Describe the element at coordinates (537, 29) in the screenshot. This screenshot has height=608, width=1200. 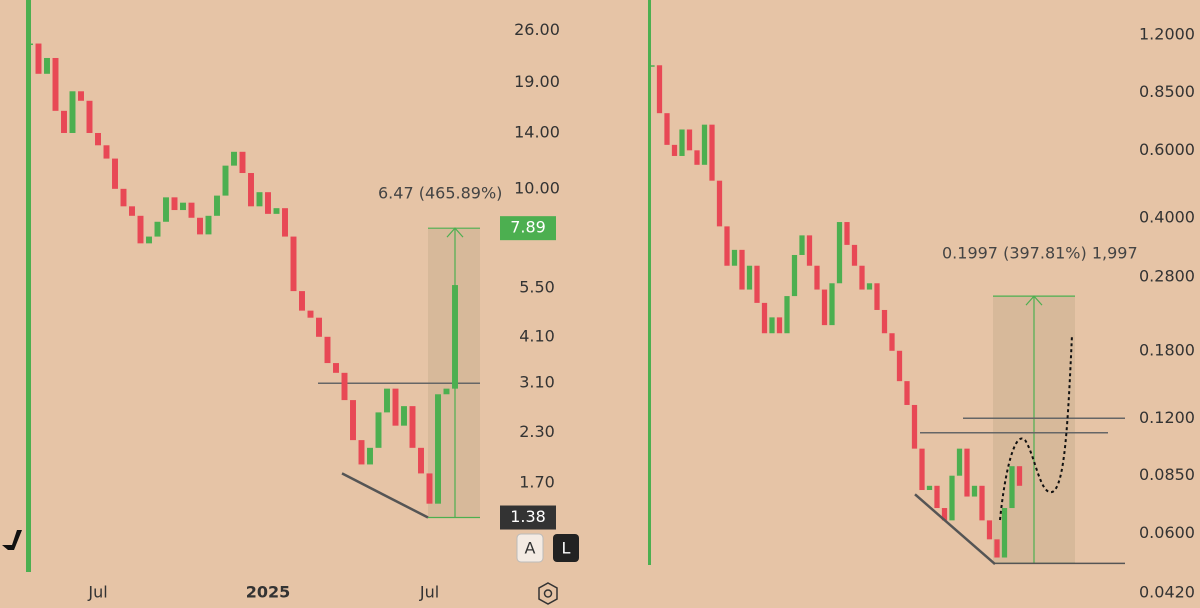
I see `y-tick-label: 26.00` at that location.